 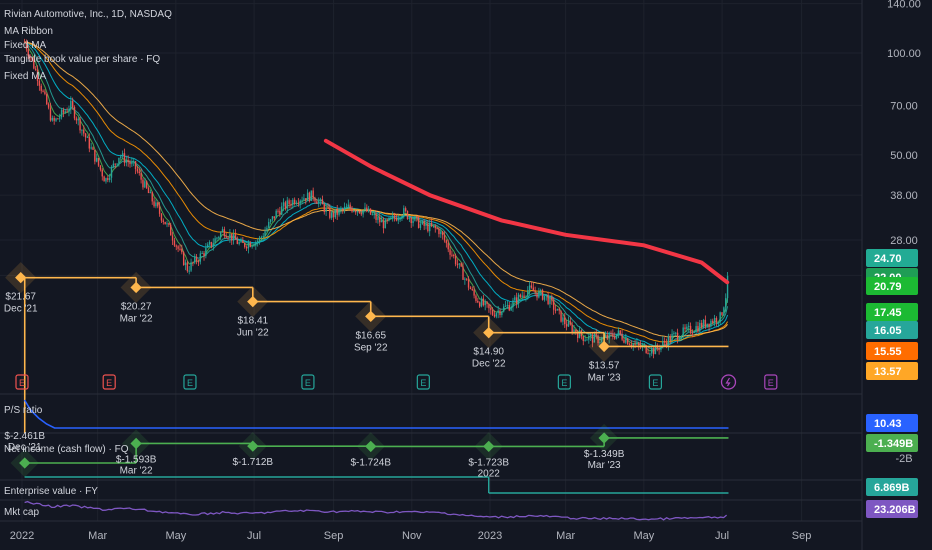 I want to click on mkt-cap-title: Mkt cap, so click(x=21, y=512).